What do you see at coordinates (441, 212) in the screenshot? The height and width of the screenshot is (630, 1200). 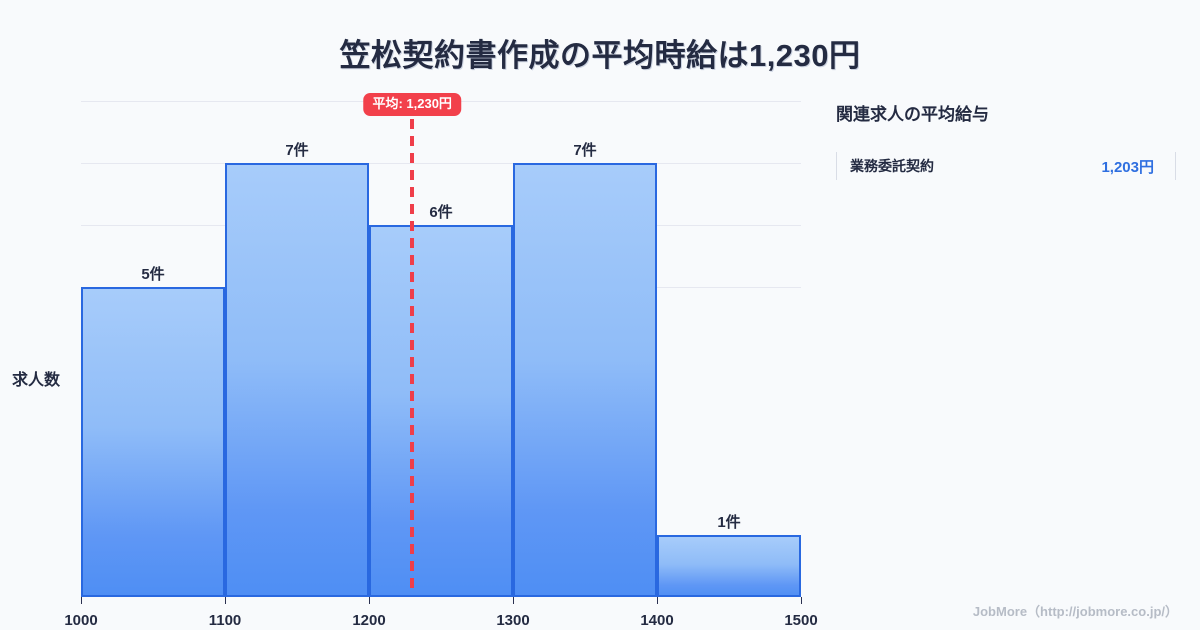 I see `bar-value-label: 6件` at bounding box center [441, 212].